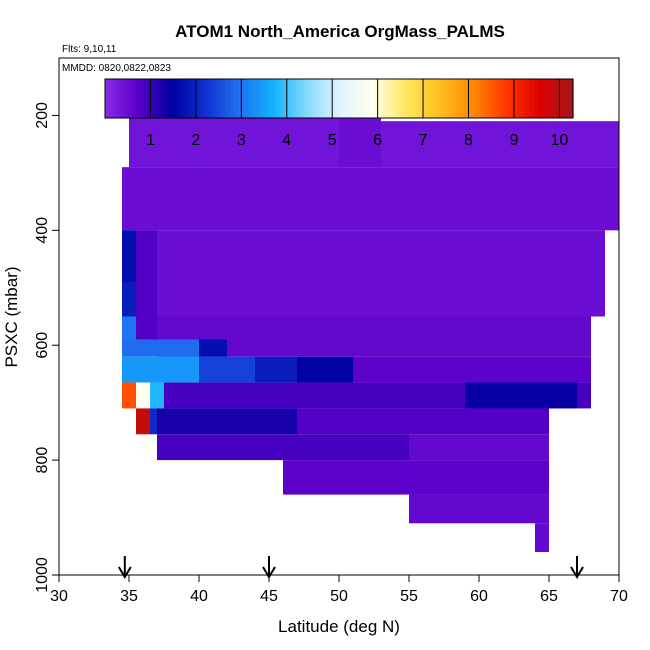  I want to click on y-tick-label: 1000, so click(42, 575).